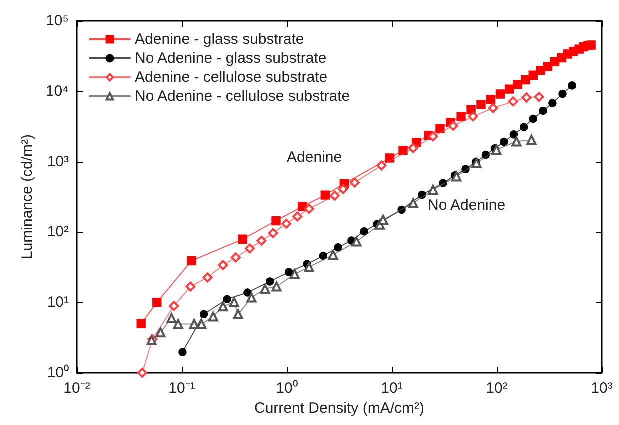  Describe the element at coordinates (182, 388) in the screenshot. I see `x-tick-label: 10⁻¹` at that location.